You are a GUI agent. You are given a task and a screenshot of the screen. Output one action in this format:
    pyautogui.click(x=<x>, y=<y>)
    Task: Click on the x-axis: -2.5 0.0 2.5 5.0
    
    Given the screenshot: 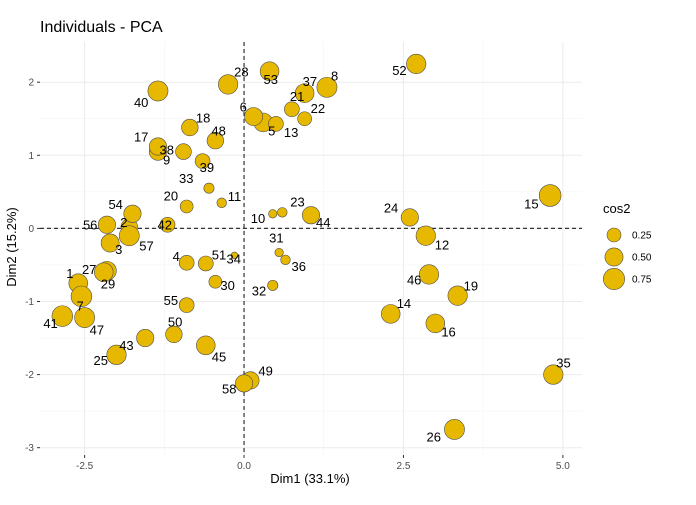 What is the action you would take?
    pyautogui.click(x=323, y=463)
    